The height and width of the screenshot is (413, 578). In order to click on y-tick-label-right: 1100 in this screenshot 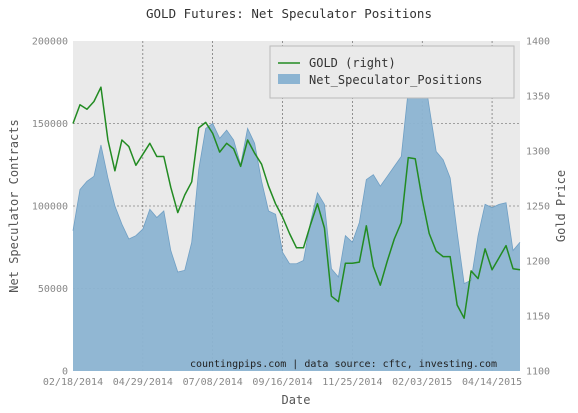, I will do `click(538, 372)`.